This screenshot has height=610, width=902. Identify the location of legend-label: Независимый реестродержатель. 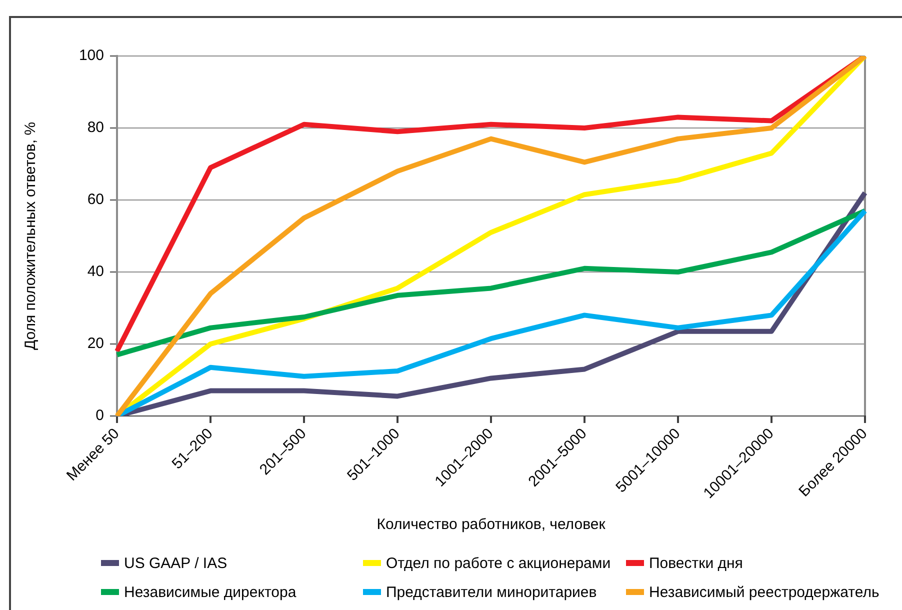
(764, 592).